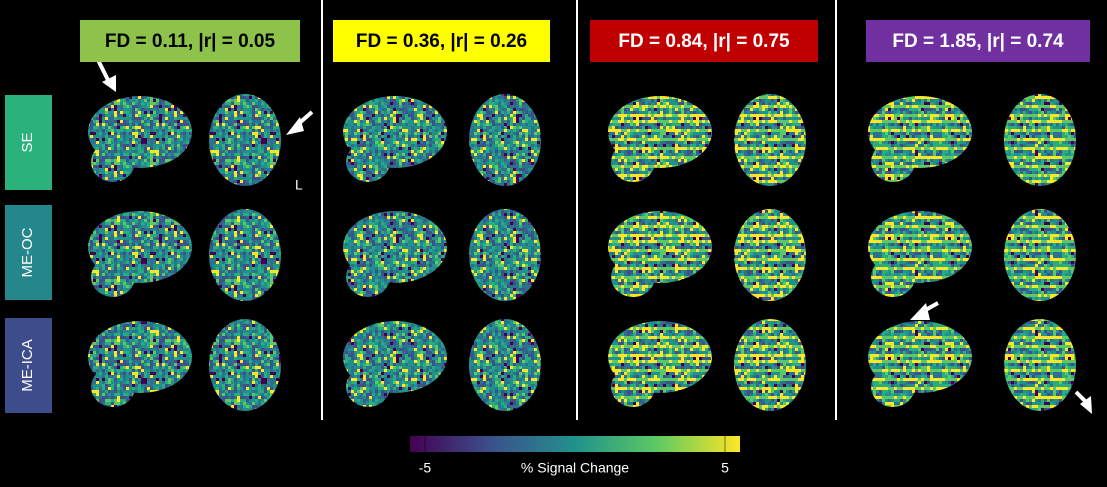 This screenshot has height=487, width=1107. Describe the element at coordinates (575, 444) in the screenshot. I see `colorbar` at that location.